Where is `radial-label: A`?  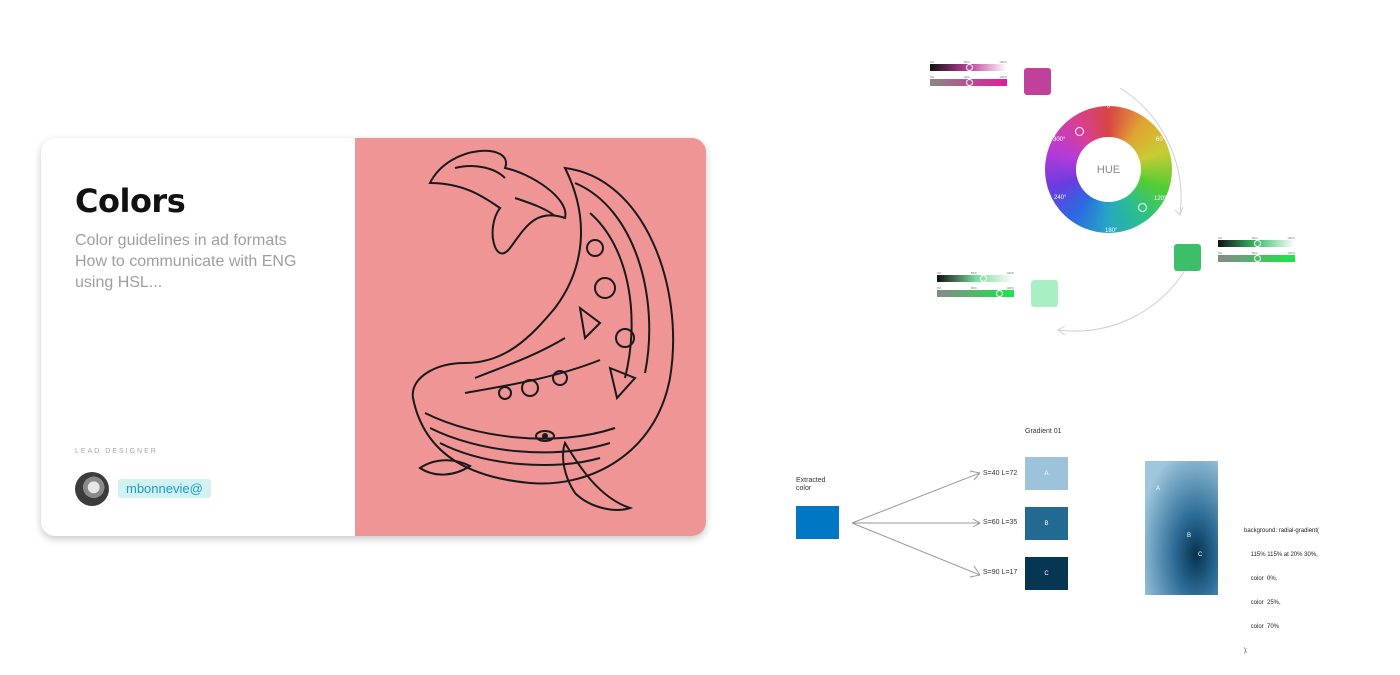
radial-label: A is located at coordinates (1158, 489).